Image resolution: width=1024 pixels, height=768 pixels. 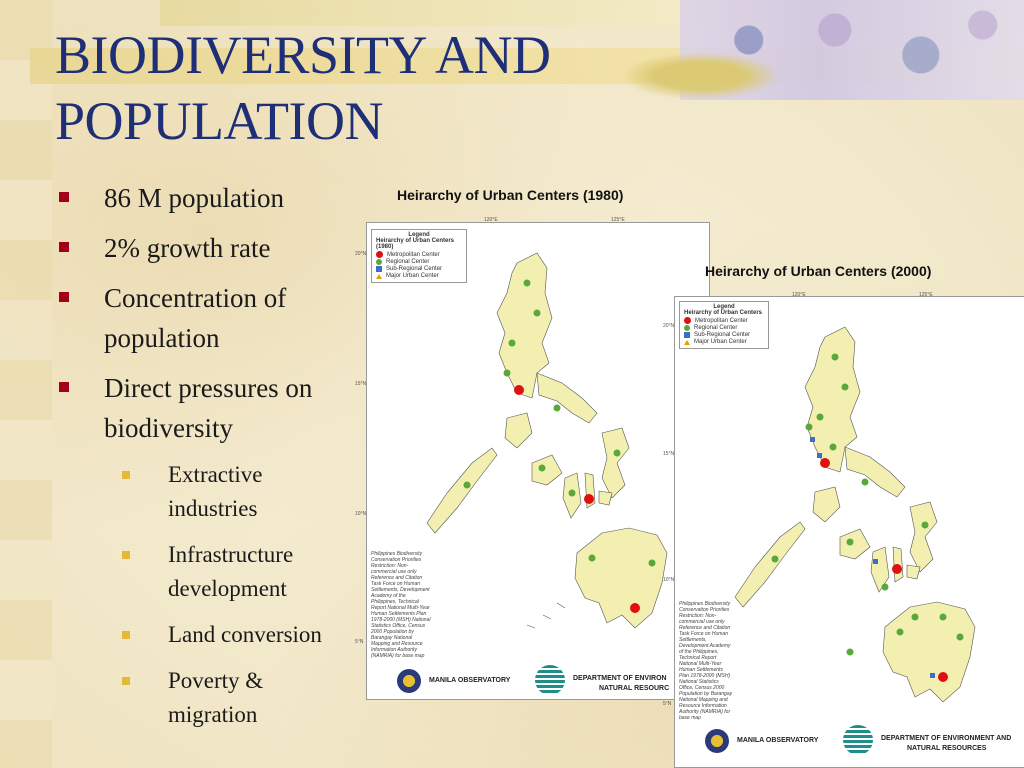 What do you see at coordinates (419, 269) in the screenshot?
I see `legend-row: Sub-Regional Center` at bounding box center [419, 269].